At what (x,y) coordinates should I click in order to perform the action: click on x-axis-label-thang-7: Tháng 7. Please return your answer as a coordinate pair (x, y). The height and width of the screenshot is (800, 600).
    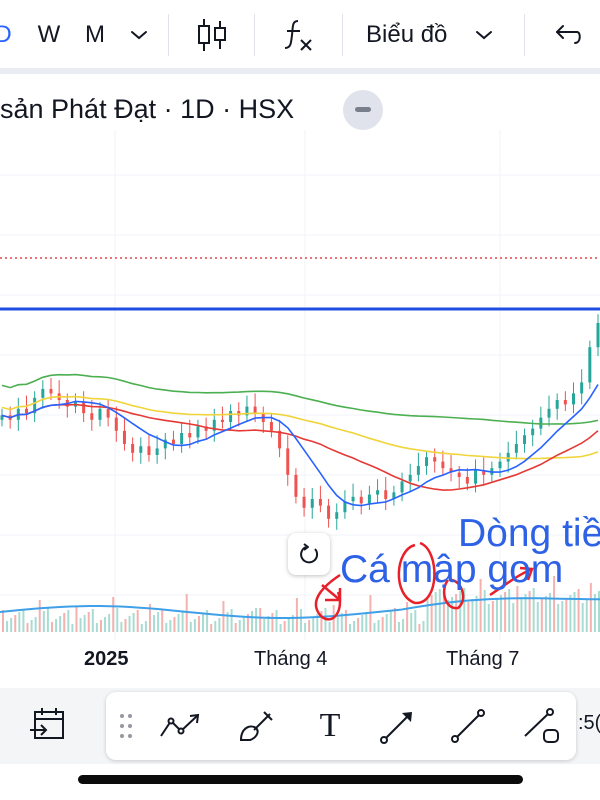
    Looking at the image, I should click on (483, 659).